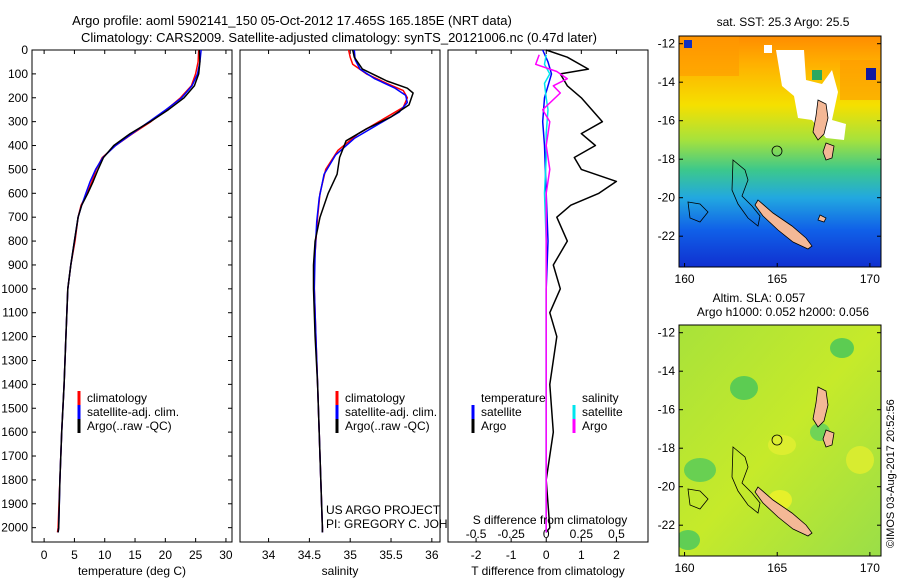 The image size is (900, 580). I want to click on sst-lon-ticks: 160 165 170, so click(777, 274).